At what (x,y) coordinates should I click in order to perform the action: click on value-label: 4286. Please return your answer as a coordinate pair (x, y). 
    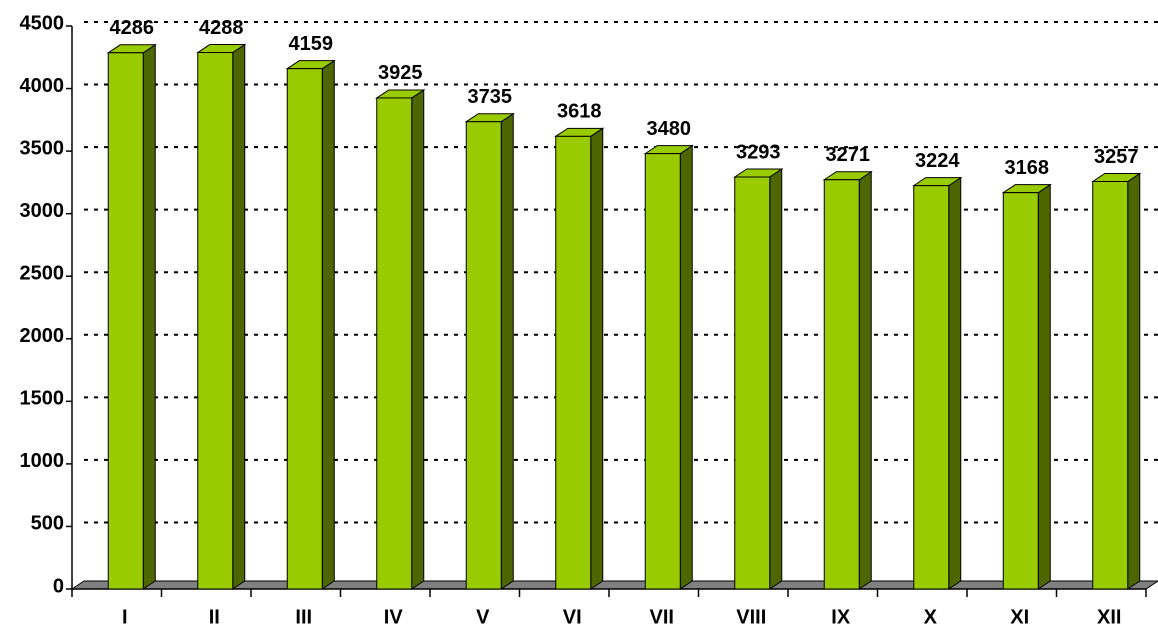
    Looking at the image, I should click on (132, 28).